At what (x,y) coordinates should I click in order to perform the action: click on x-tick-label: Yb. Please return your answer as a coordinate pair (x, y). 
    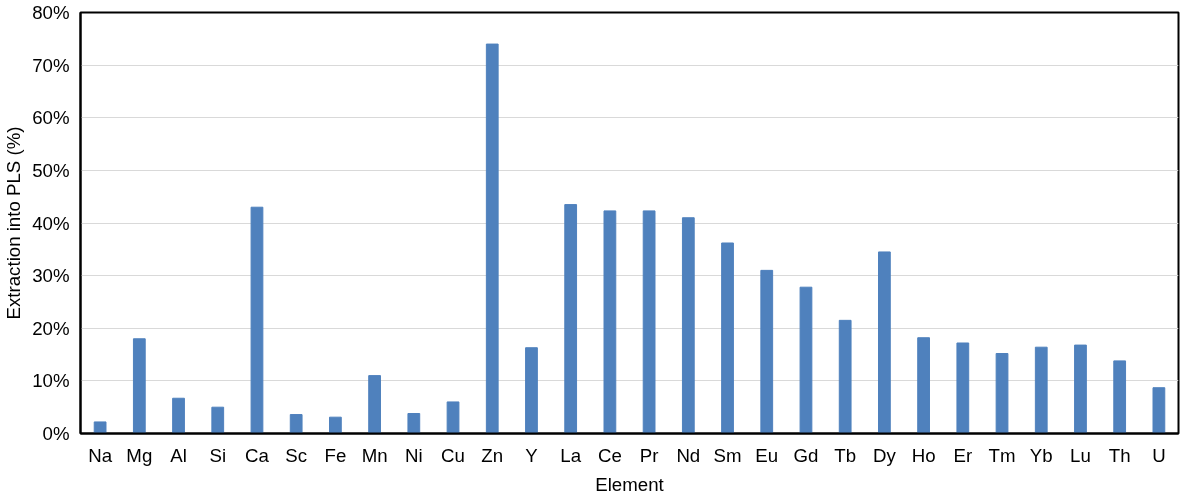
    Looking at the image, I should click on (1041, 455).